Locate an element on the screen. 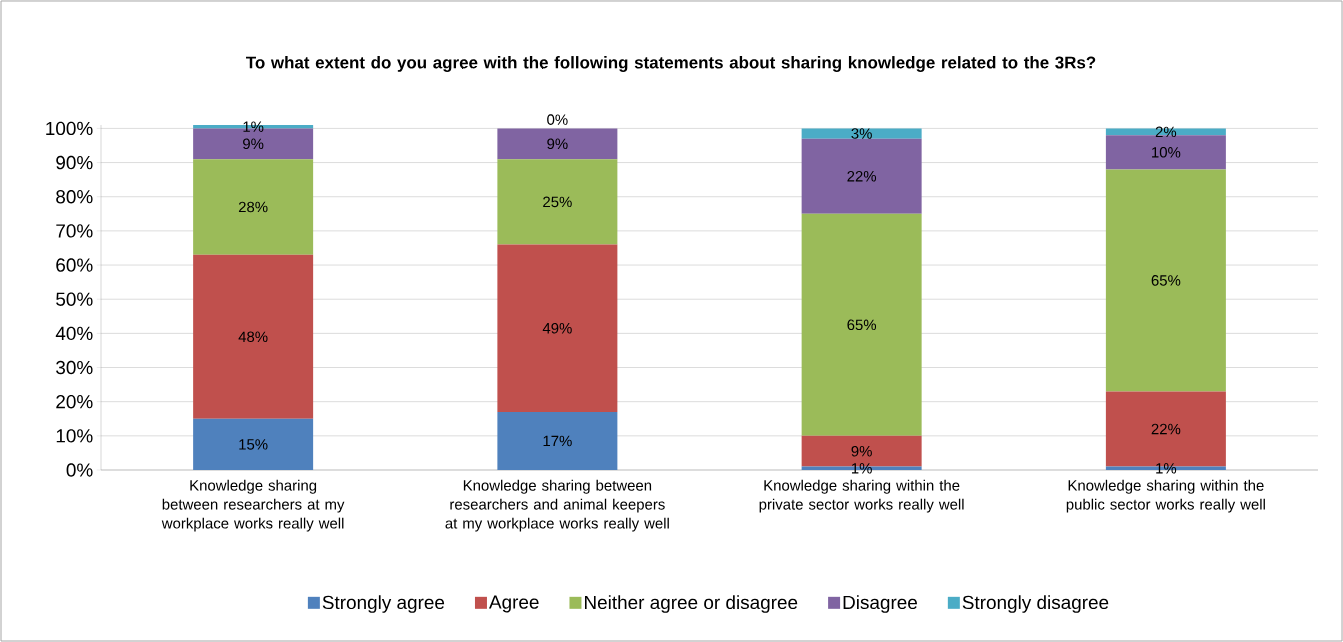 The width and height of the screenshot is (1343, 642). y-tick-label: 100% is located at coordinates (69, 128).